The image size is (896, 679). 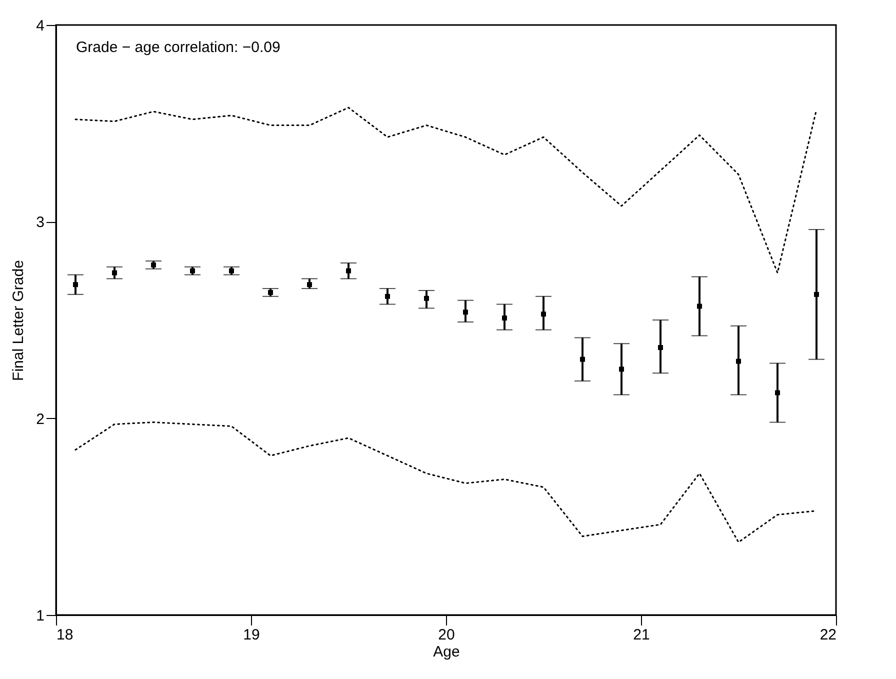 What do you see at coordinates (40, 26) in the screenshot?
I see `y-tick-label: 4` at bounding box center [40, 26].